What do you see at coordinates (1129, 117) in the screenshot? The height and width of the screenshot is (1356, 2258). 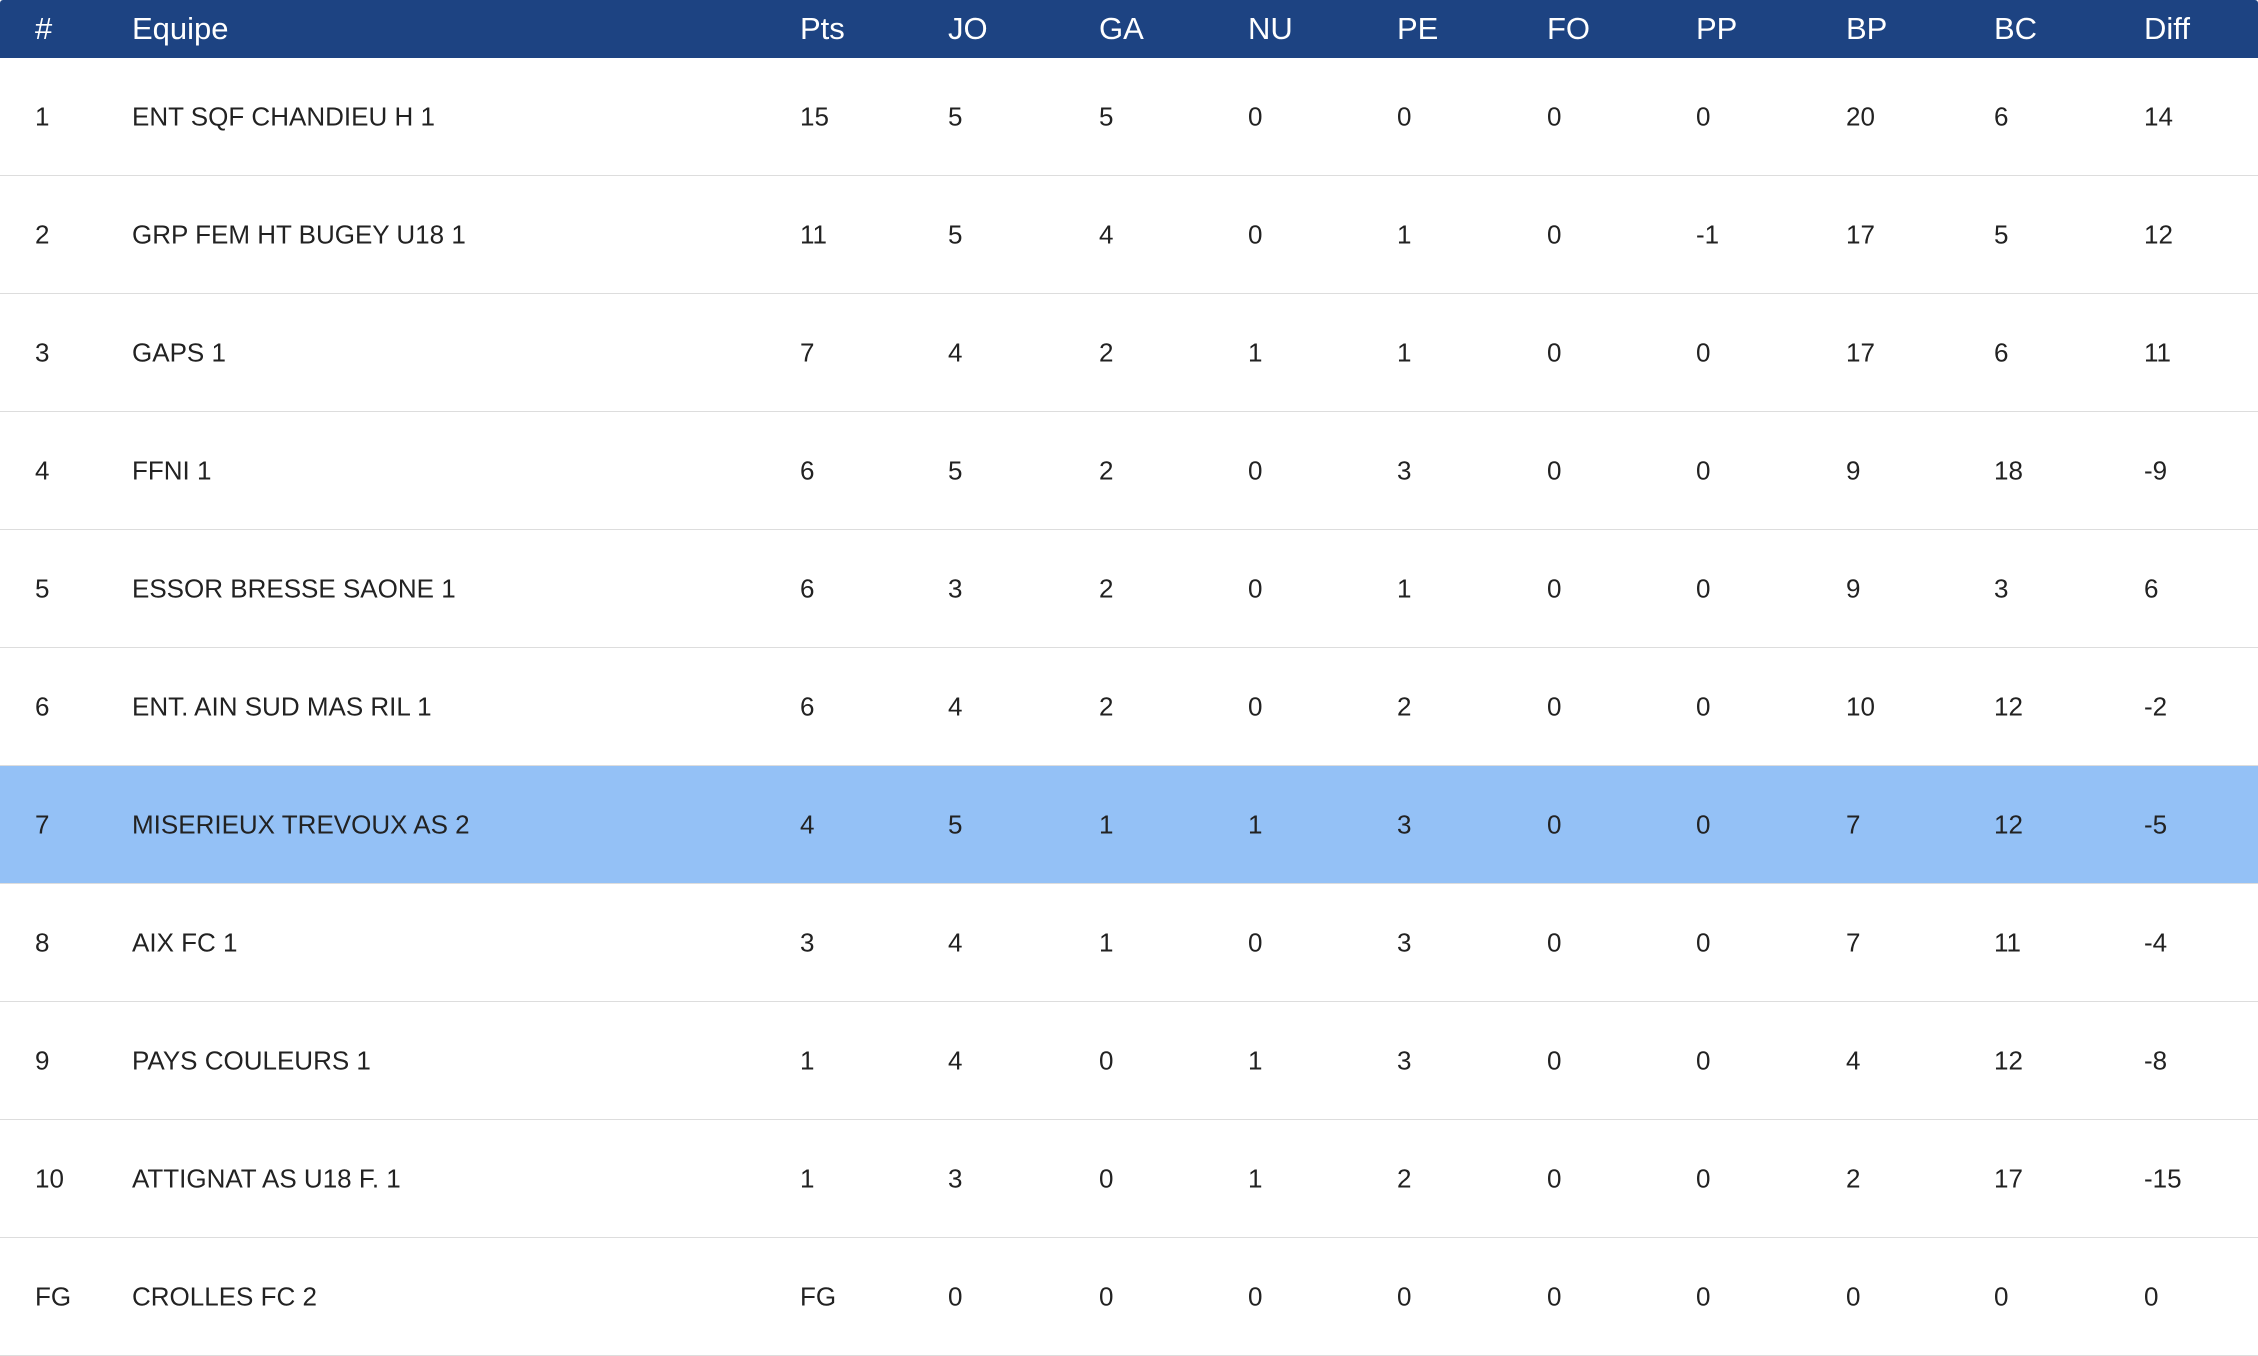 I see `table-row: 1 ENT SQF CHANDIEU H 1 15 5 5 0 0 0 0 20 6 14` at bounding box center [1129, 117].